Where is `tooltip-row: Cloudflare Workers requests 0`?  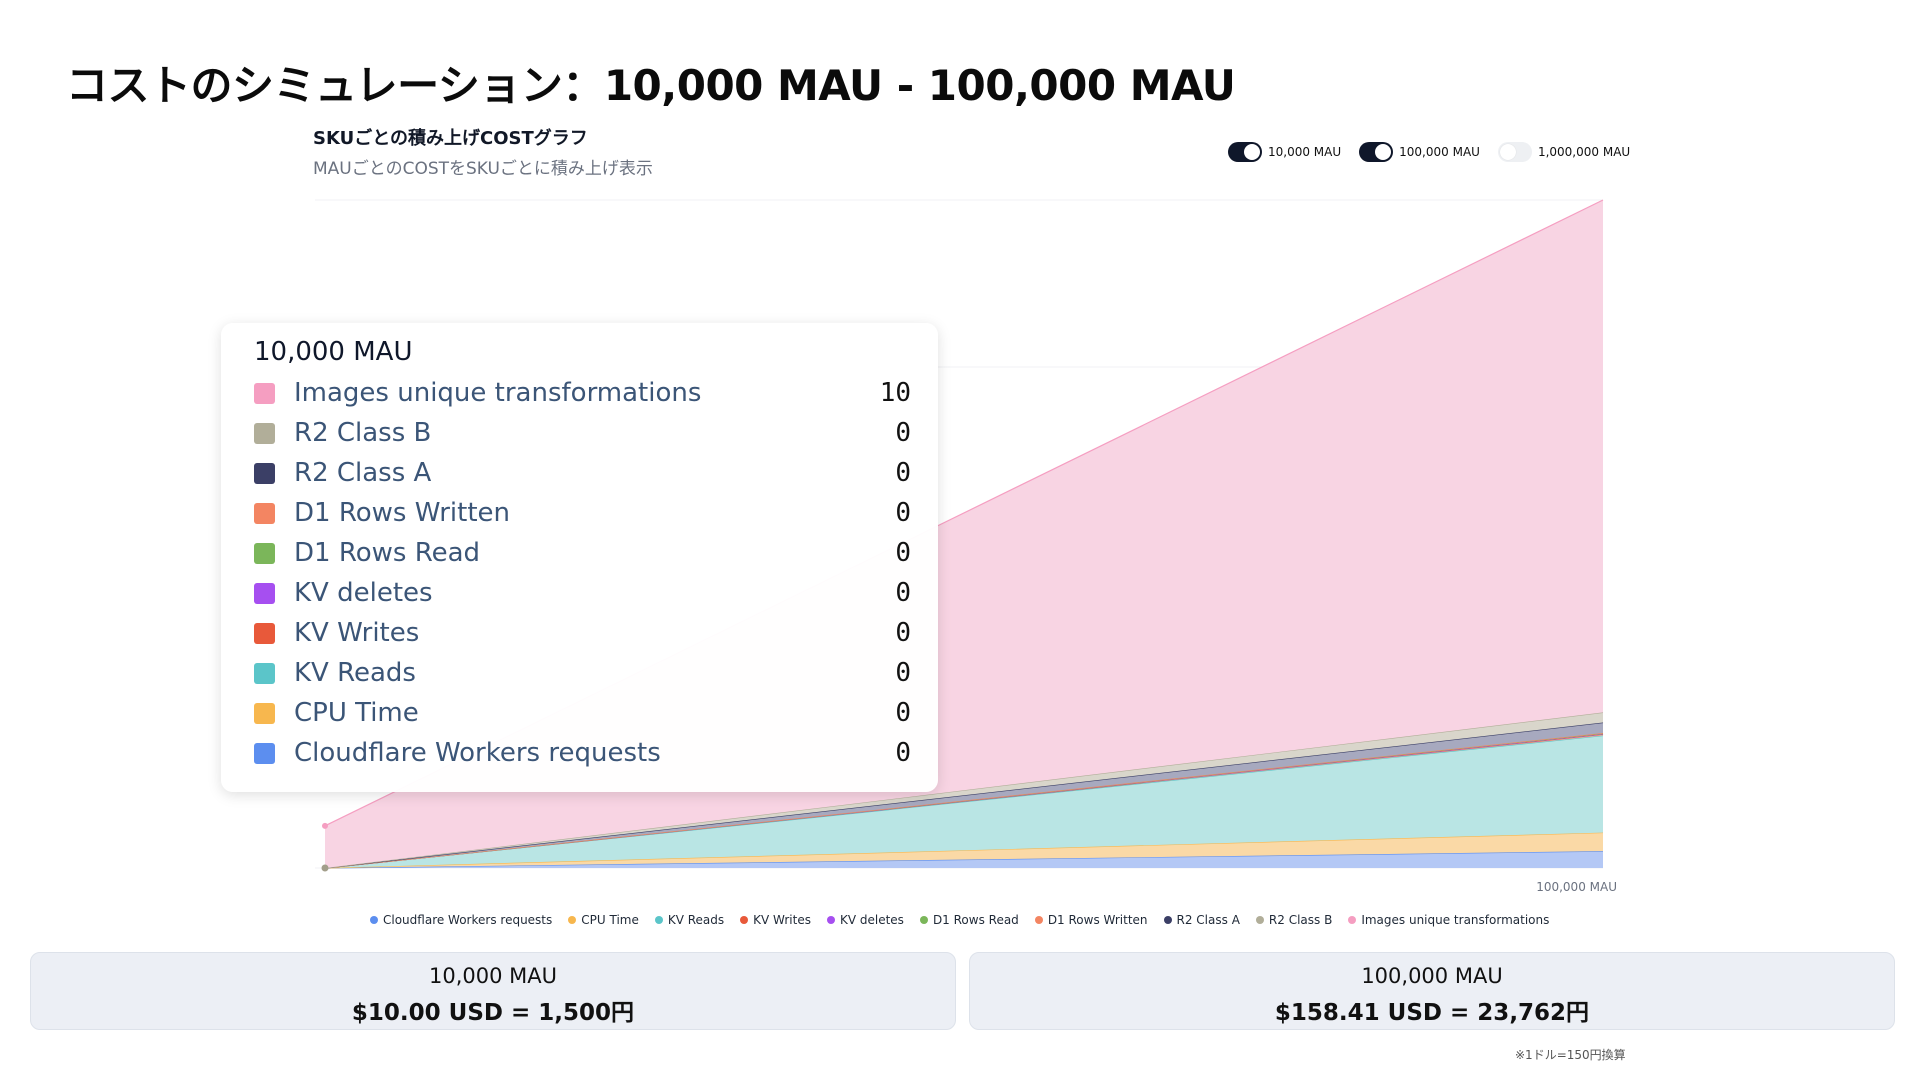
tooltip-row: Cloudflare Workers requests 0 is located at coordinates (582, 753).